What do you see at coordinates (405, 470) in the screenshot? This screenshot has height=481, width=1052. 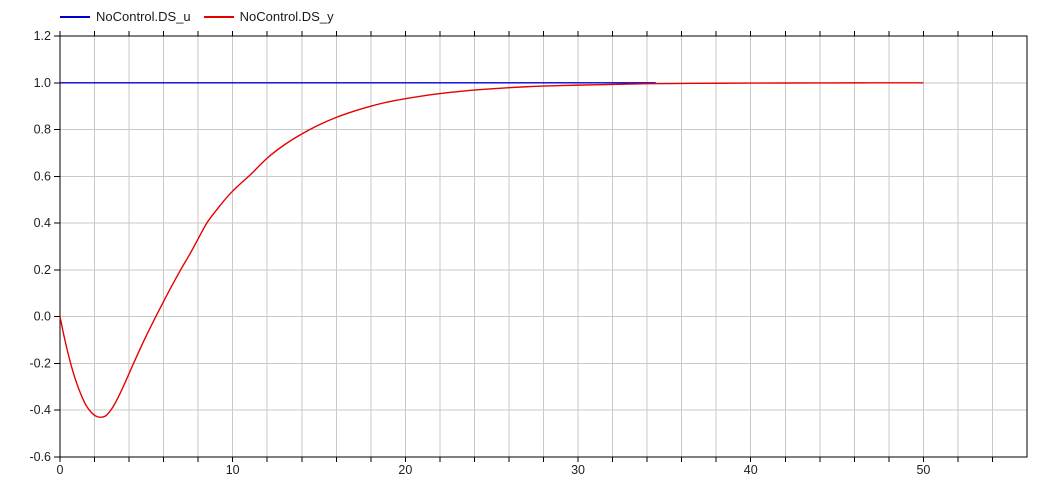 I see `x-tick-label: 20` at bounding box center [405, 470].